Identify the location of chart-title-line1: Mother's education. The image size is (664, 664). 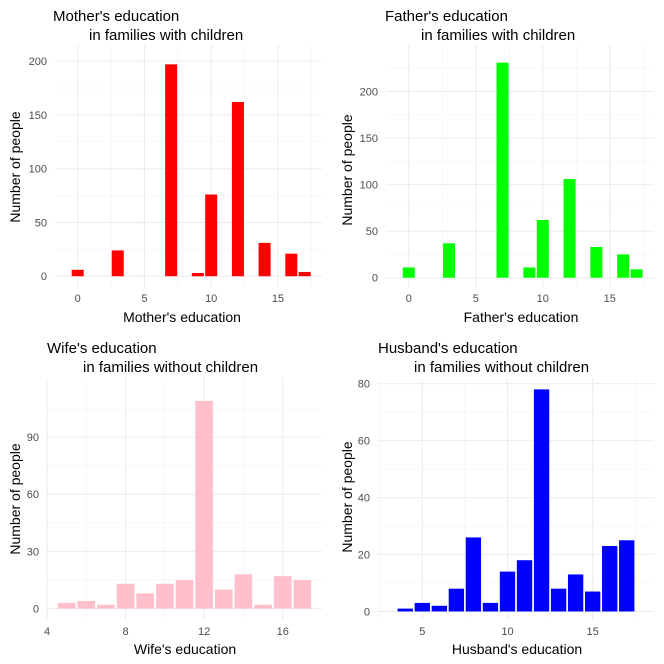
(116, 16).